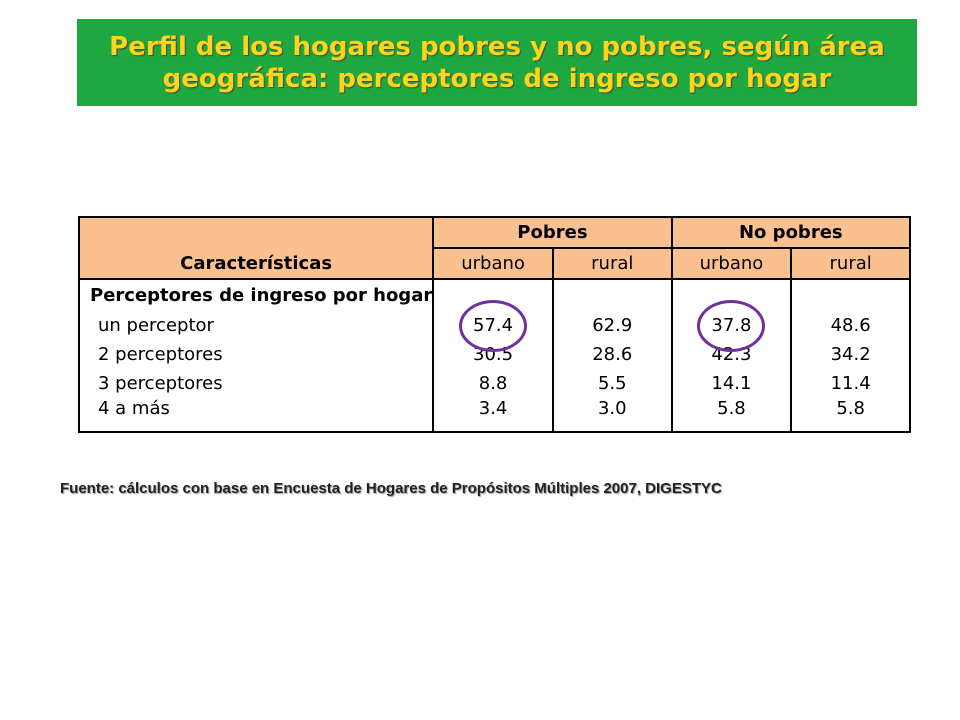 This screenshot has width=960, height=720. Describe the element at coordinates (256, 383) in the screenshot. I see `row-label: 3 perceptores` at that location.